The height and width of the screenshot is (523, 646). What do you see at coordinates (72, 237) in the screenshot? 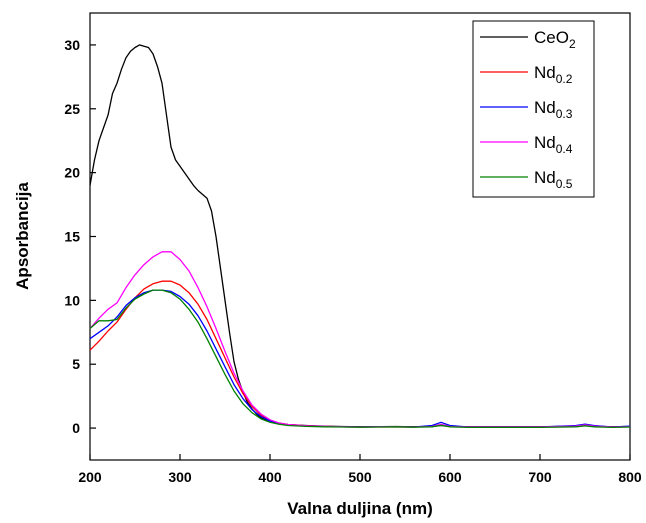
I see `y-tick-label: 15` at bounding box center [72, 237].